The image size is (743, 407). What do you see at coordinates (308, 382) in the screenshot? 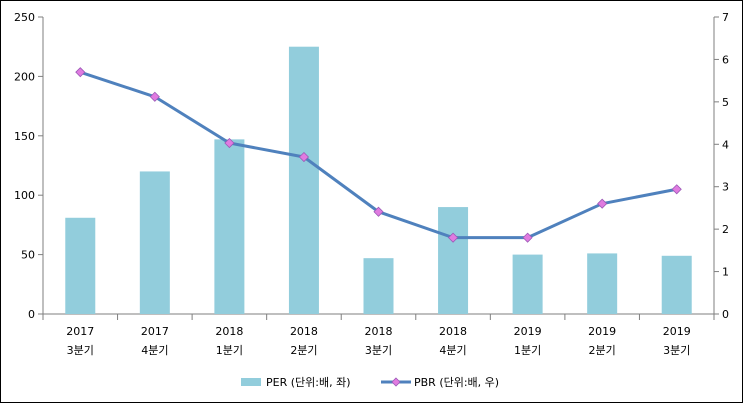
I see `legend-per-label: PER (단위:배, 좌)` at bounding box center [308, 382].